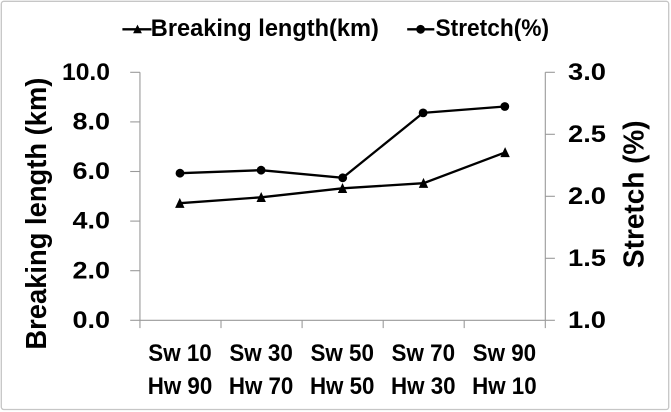 The height and width of the screenshot is (412, 671). Describe the element at coordinates (587, 72) in the screenshot. I see `svg-text: 3.0` at that location.